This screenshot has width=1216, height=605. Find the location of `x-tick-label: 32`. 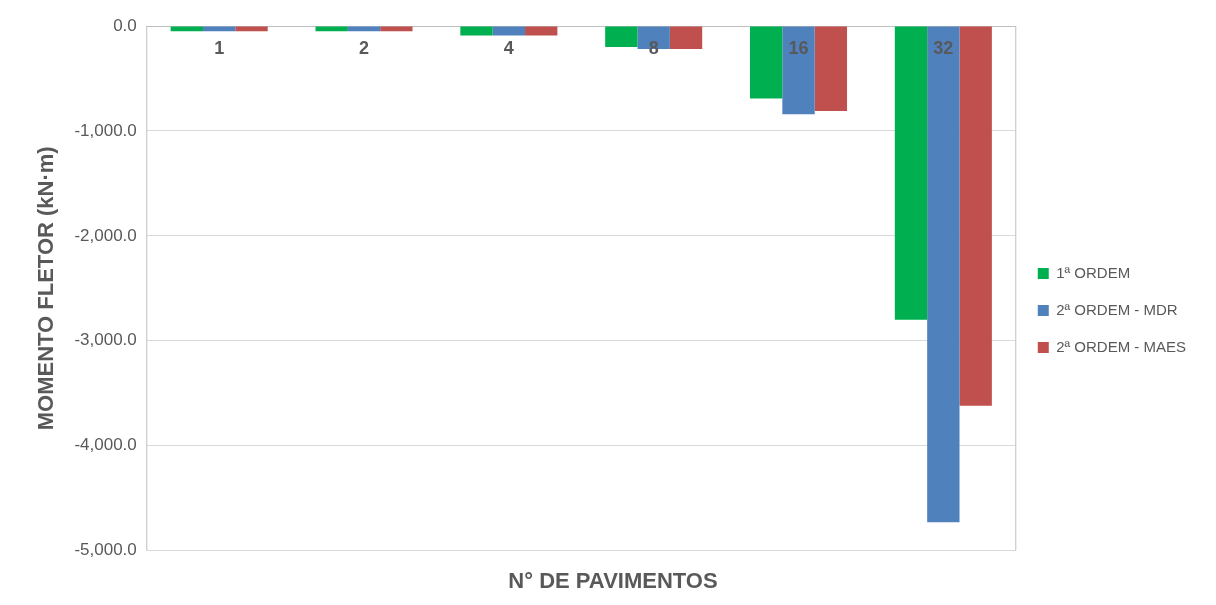

x-tick-label: 32 is located at coordinates (943, 47).